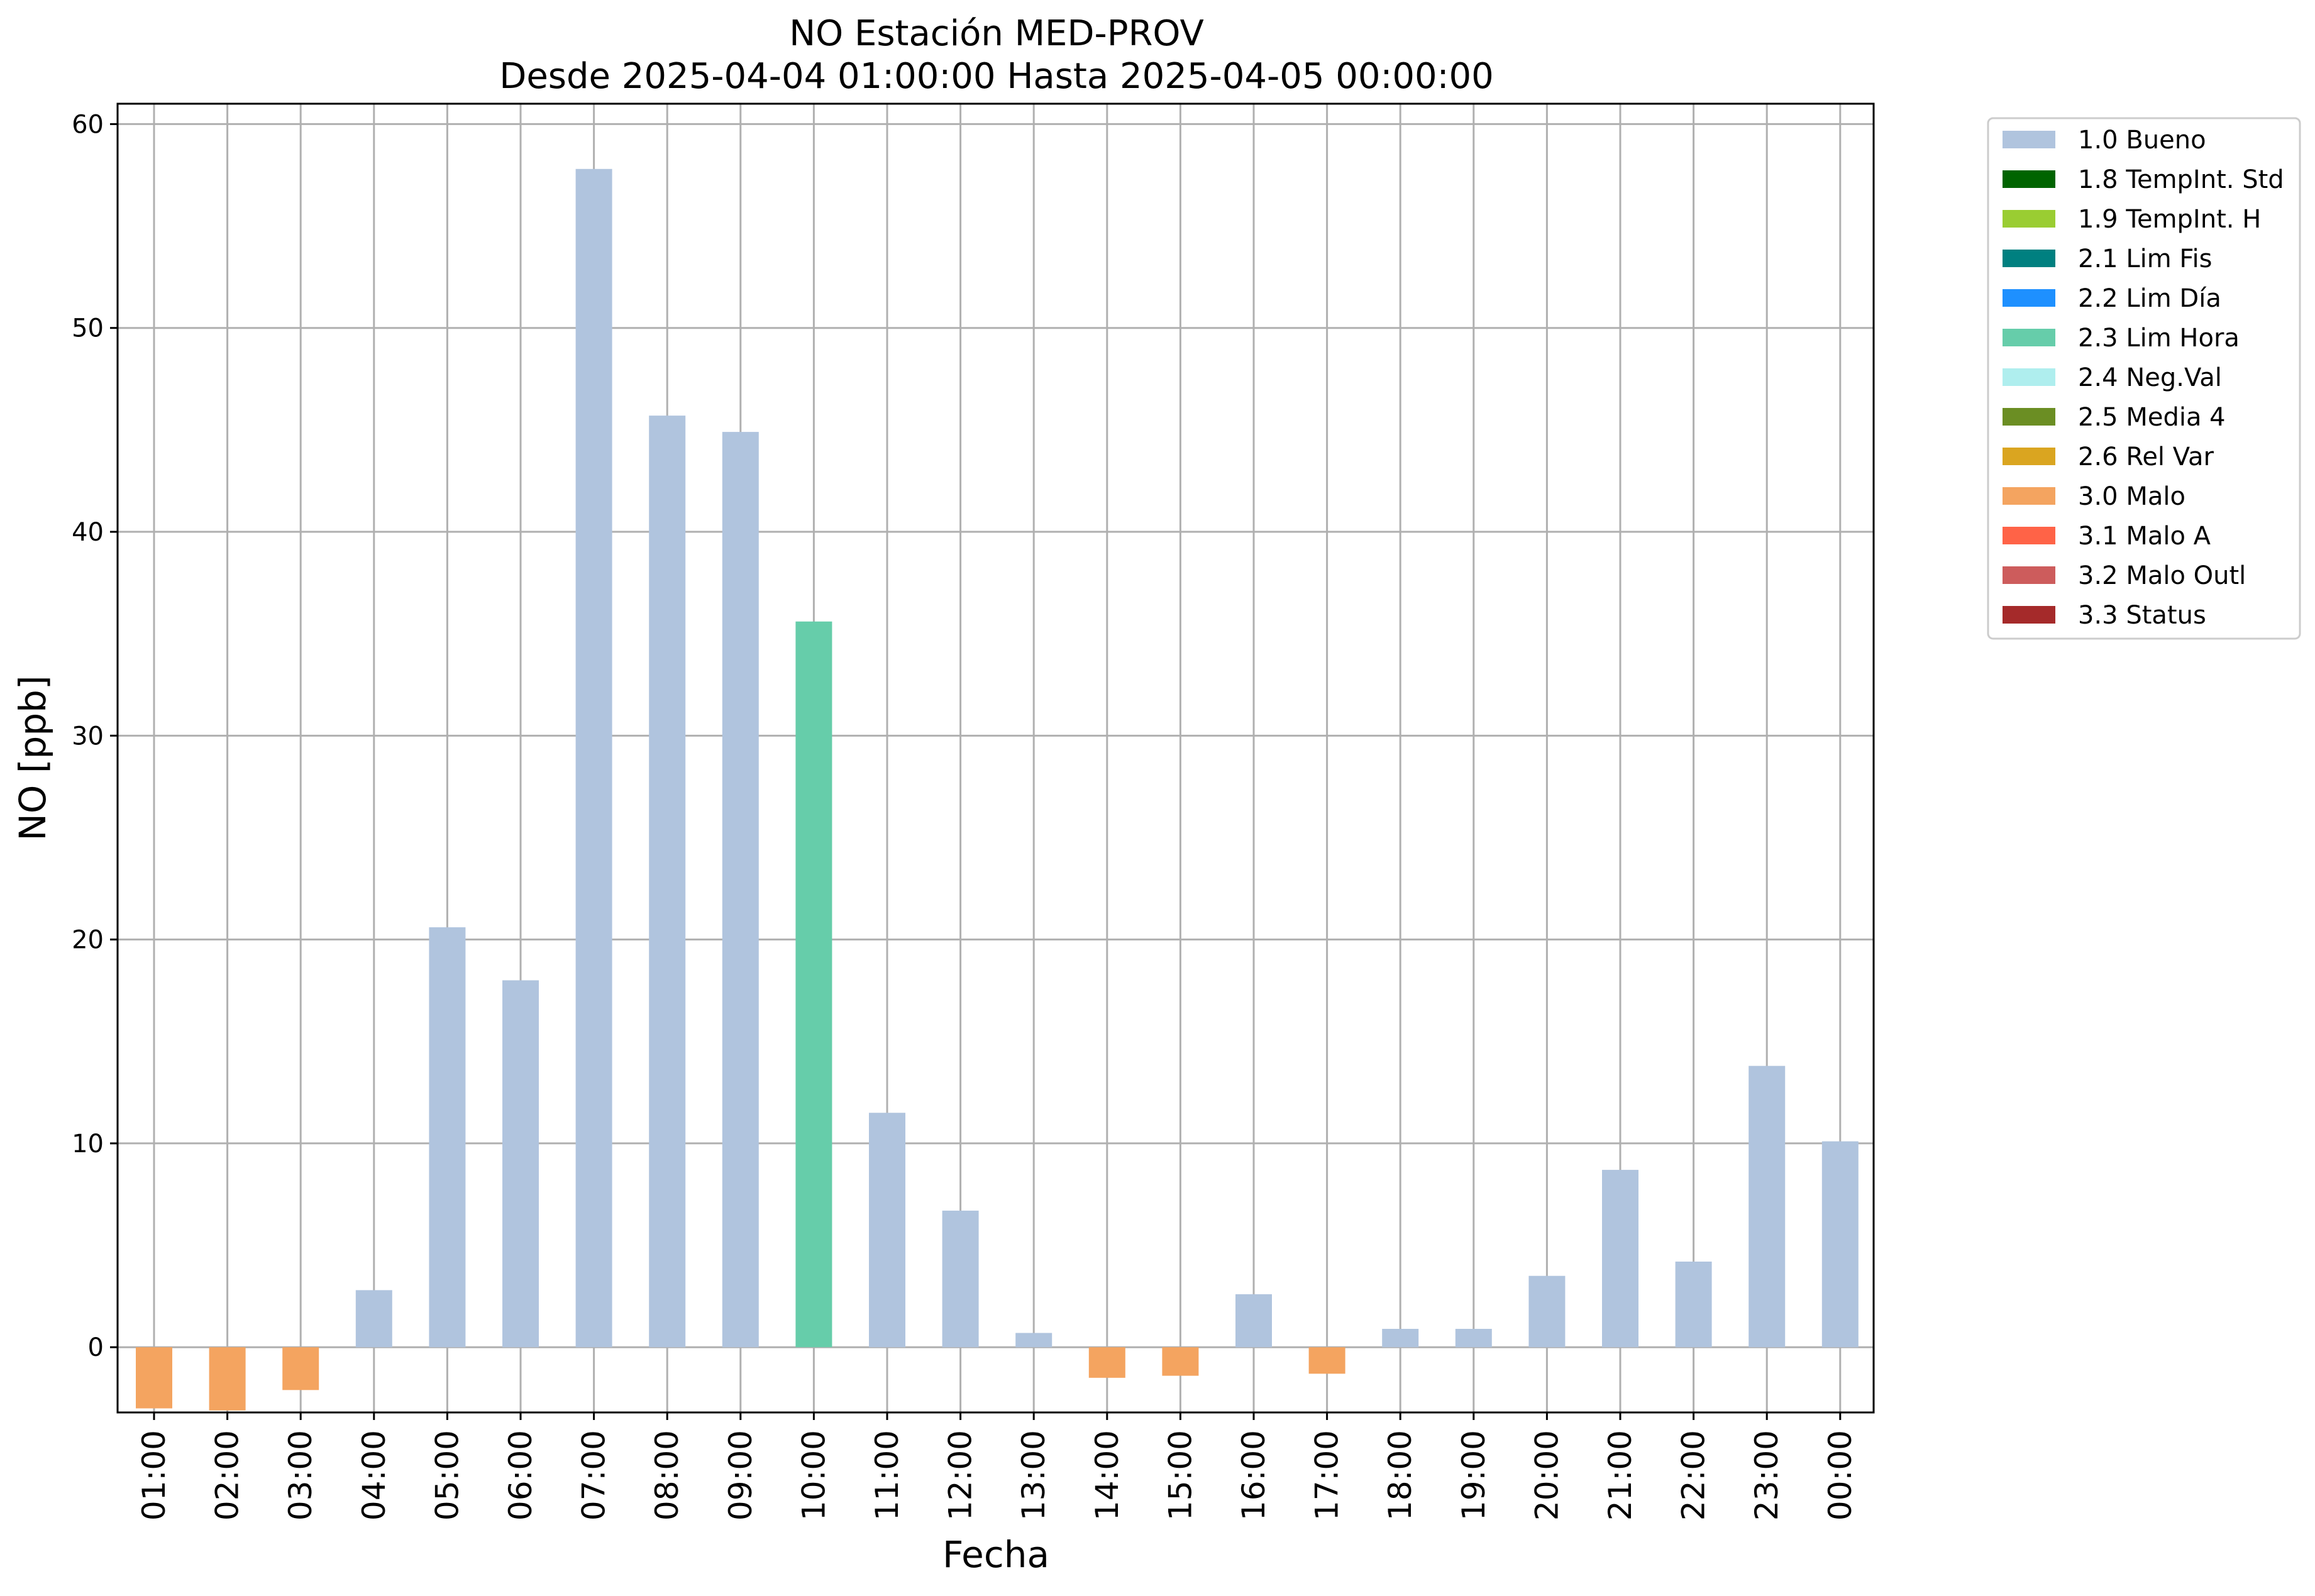 The height and width of the screenshot is (1596, 2315). What do you see at coordinates (154, 1475) in the screenshot?
I see `x-tick-label: 01:00` at bounding box center [154, 1475].